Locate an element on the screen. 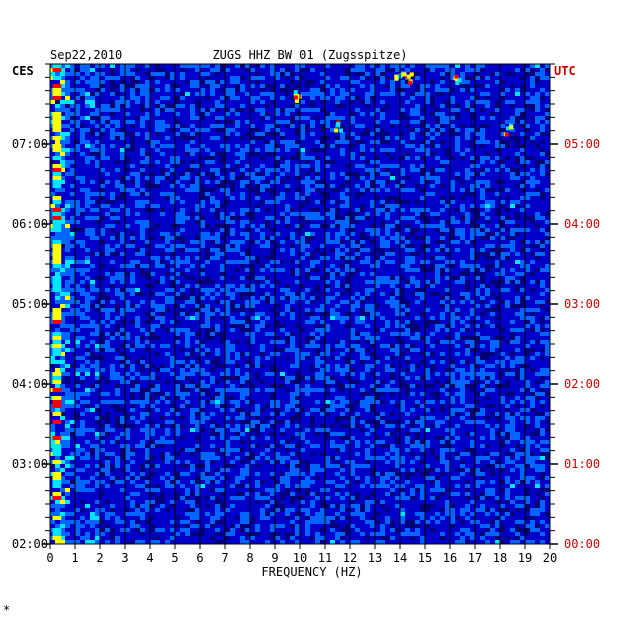  x-tick-label: 18 is located at coordinates (500, 558).